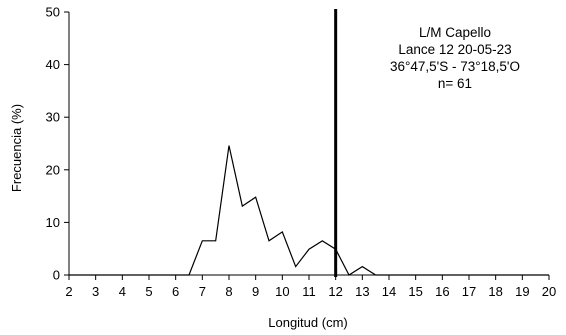 The image size is (566, 335). I want to click on annotation-line-3: 36°47,5'S - 73°18,5'O, so click(455, 66).